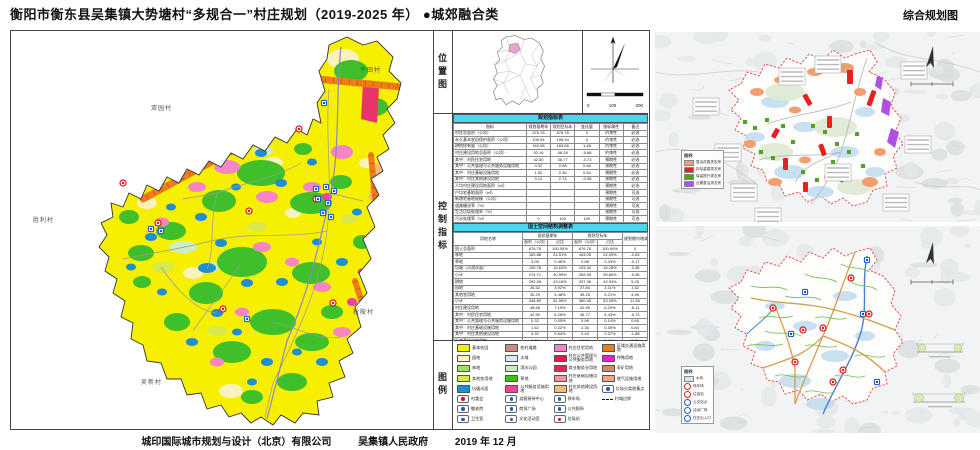 The image size is (980, 450). Describe the element at coordinates (688, 371) in the screenshot. I see `right-bottom-legend-title: 图例` at that location.